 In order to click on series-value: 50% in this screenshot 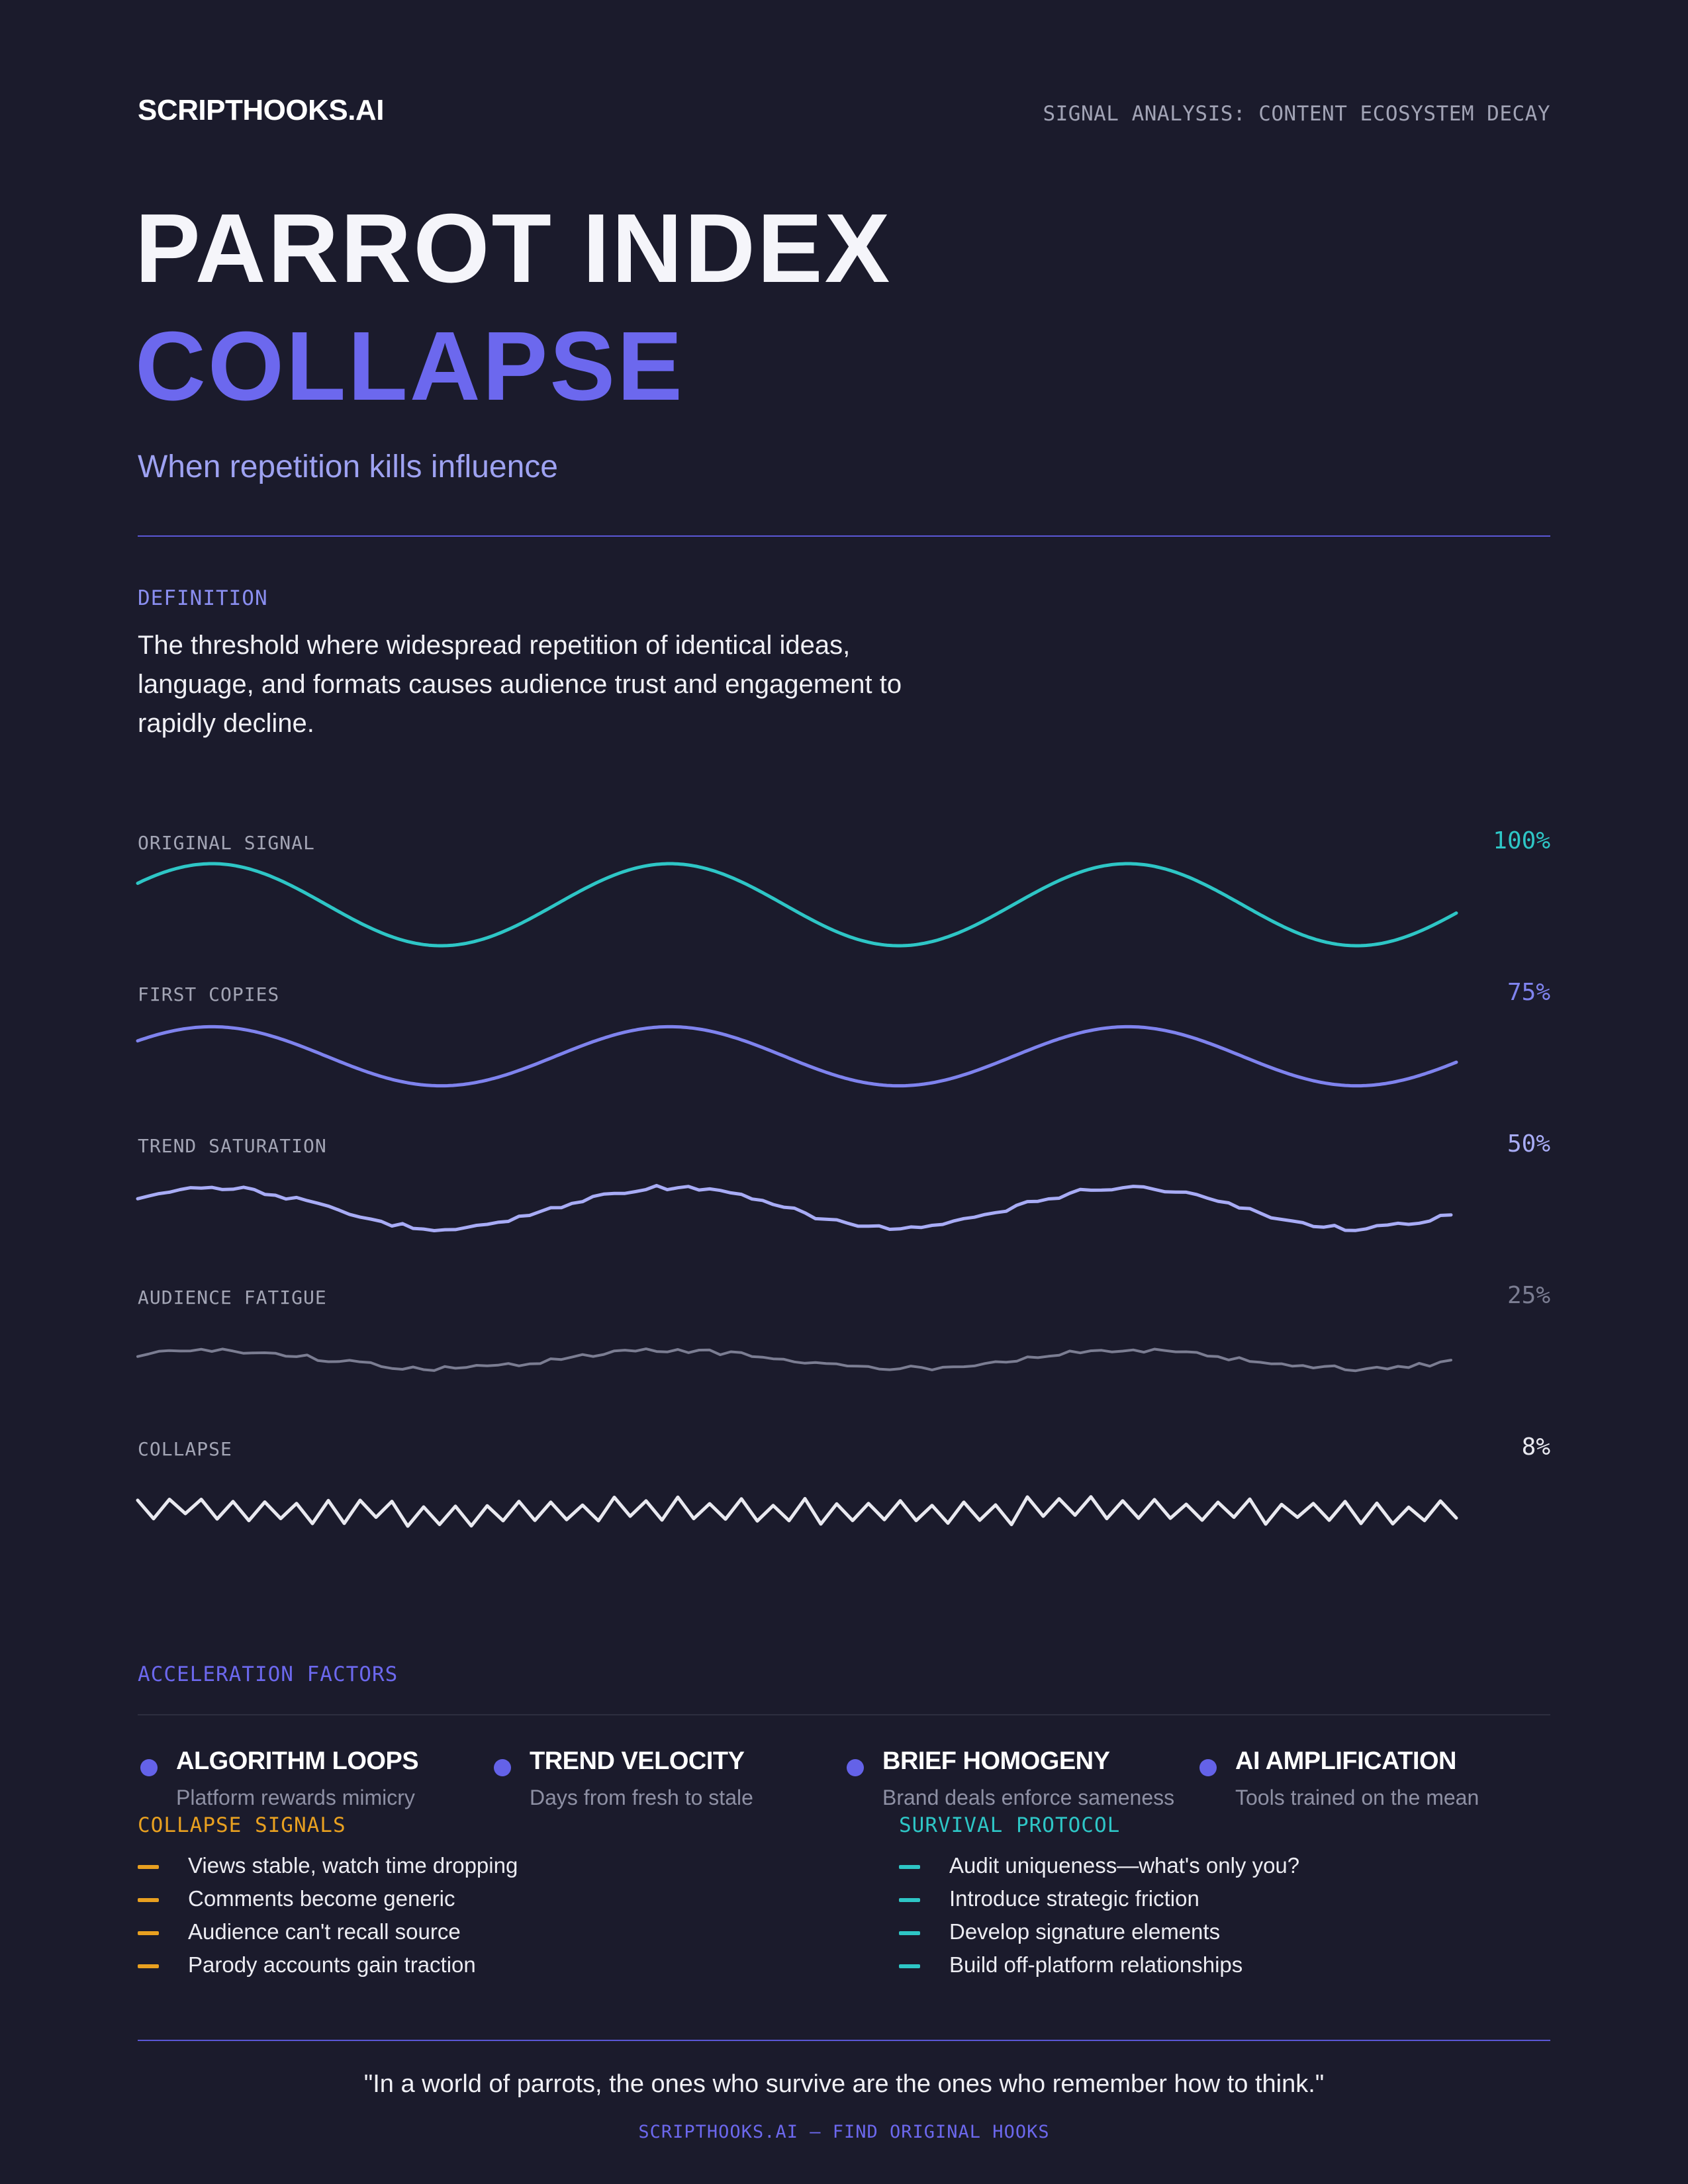, I will do `click(1528, 1144)`.